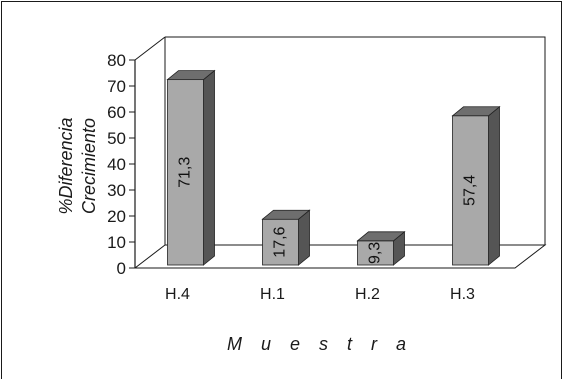  Describe the element at coordinates (116, 242) in the screenshot. I see `y-tick-label: 10` at that location.